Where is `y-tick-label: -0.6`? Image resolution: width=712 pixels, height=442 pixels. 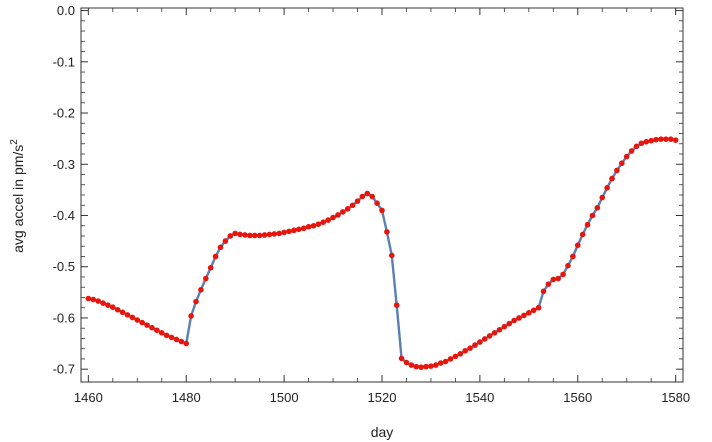 y-tick-label: -0.6 is located at coordinates (64, 317).